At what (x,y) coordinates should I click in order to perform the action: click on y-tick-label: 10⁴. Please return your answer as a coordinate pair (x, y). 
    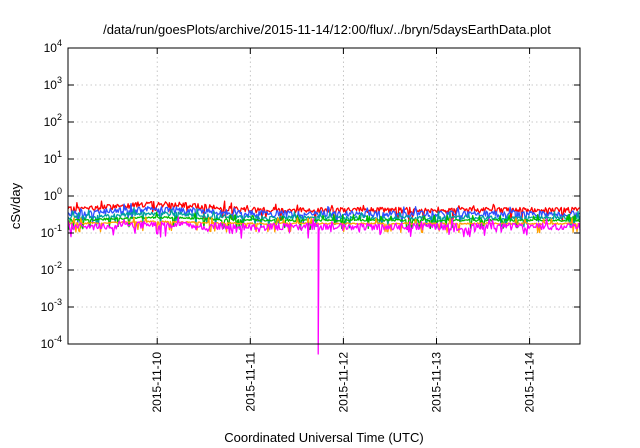
    Looking at the image, I should click on (53, 46).